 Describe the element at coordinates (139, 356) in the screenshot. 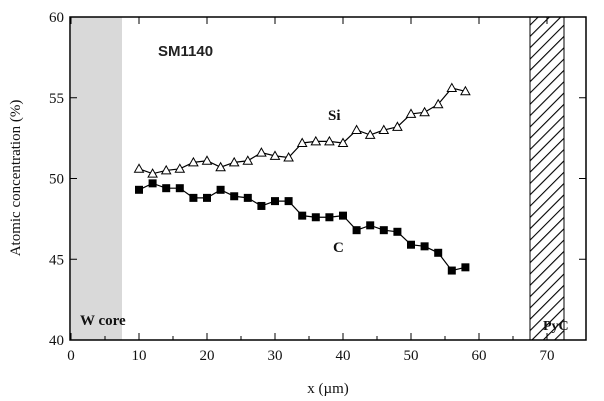

I see `x-tick-label: 10` at that location.